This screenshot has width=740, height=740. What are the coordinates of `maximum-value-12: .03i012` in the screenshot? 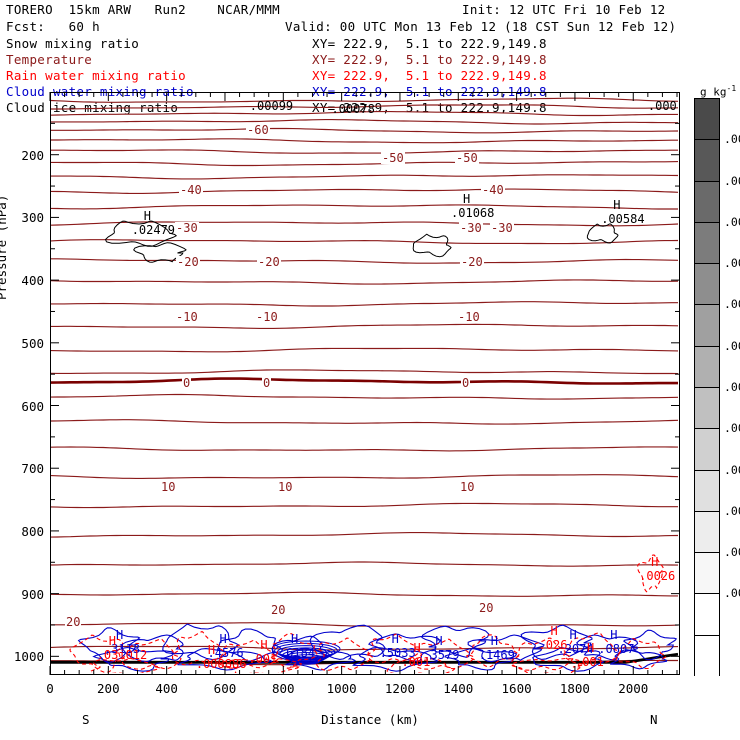 It's located at (122, 654).